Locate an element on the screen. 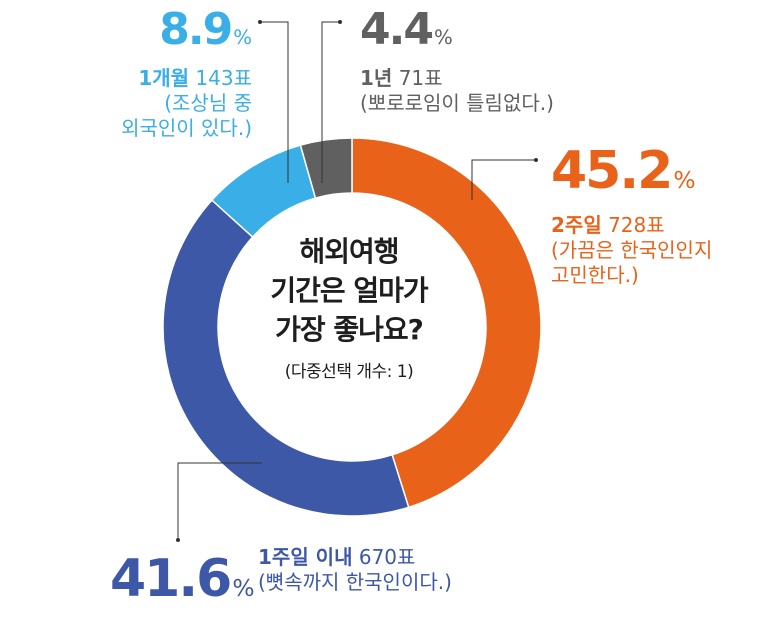 This screenshot has height=619, width=768. title-line-3: 가장 좋나요? is located at coordinates (349, 329).